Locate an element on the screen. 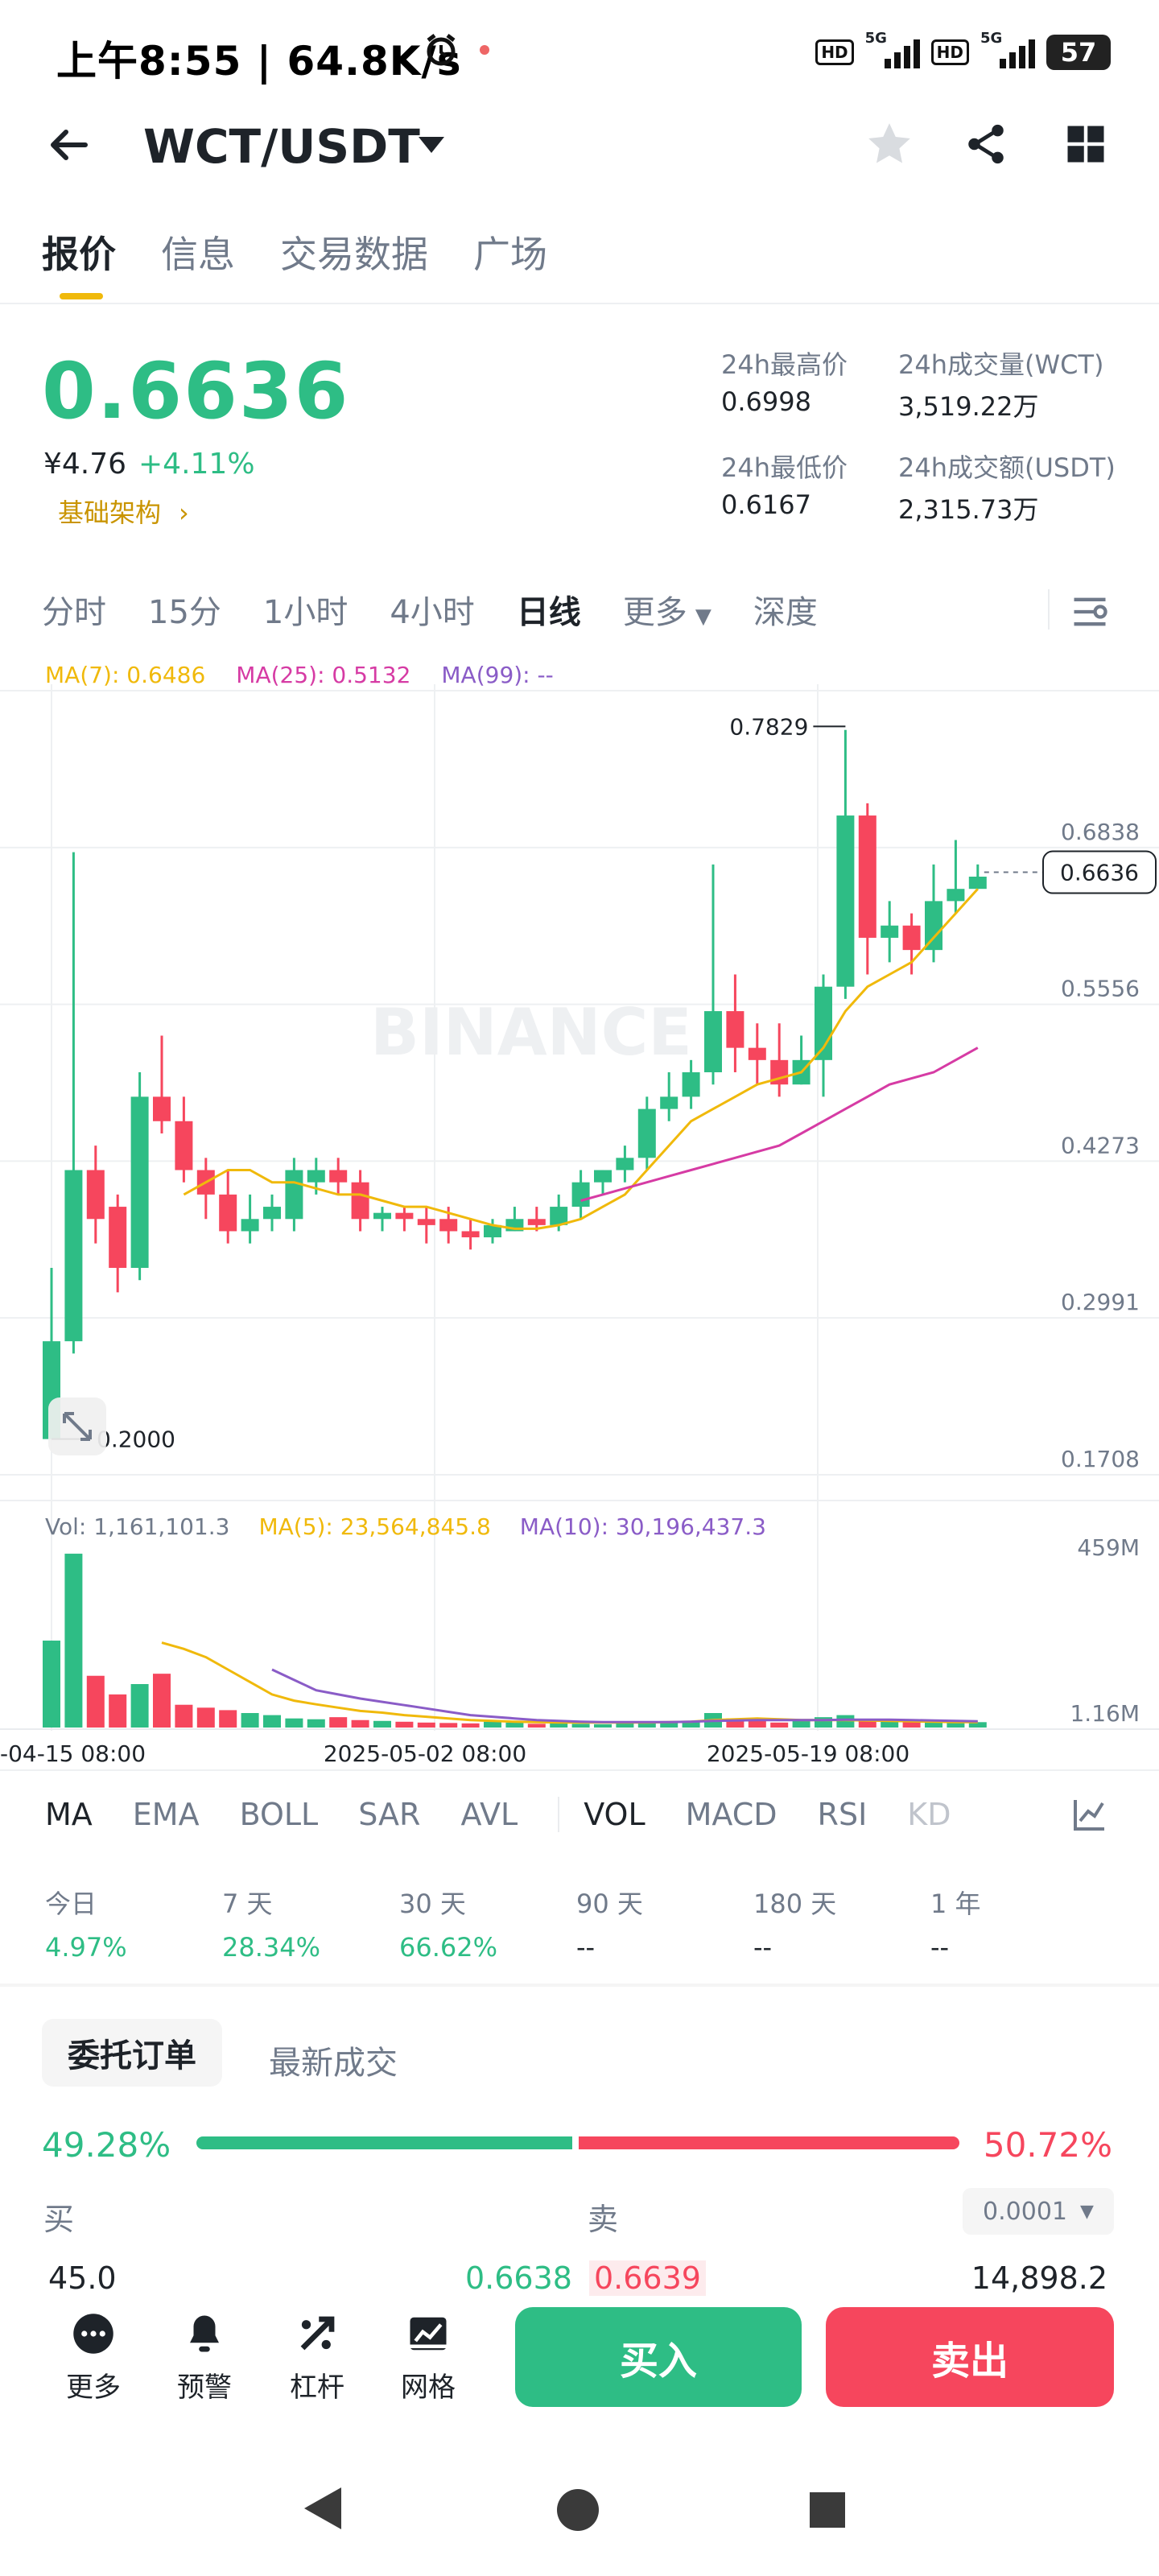  tab-quote: 报价 is located at coordinates (79, 254).